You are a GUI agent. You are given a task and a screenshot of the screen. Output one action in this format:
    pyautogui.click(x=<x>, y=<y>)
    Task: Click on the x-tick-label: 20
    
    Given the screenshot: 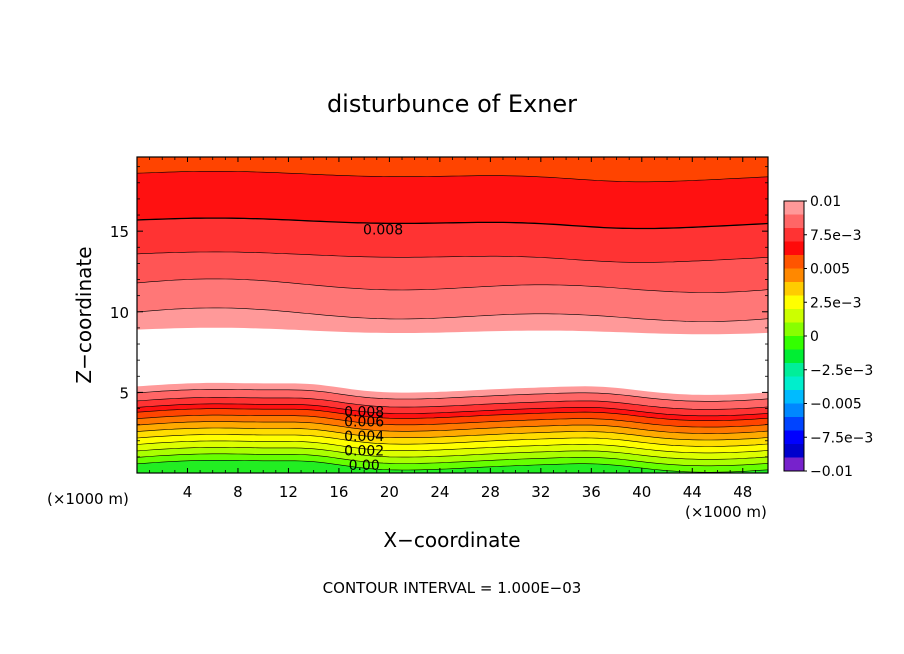 What is the action you would take?
    pyautogui.click(x=389, y=492)
    